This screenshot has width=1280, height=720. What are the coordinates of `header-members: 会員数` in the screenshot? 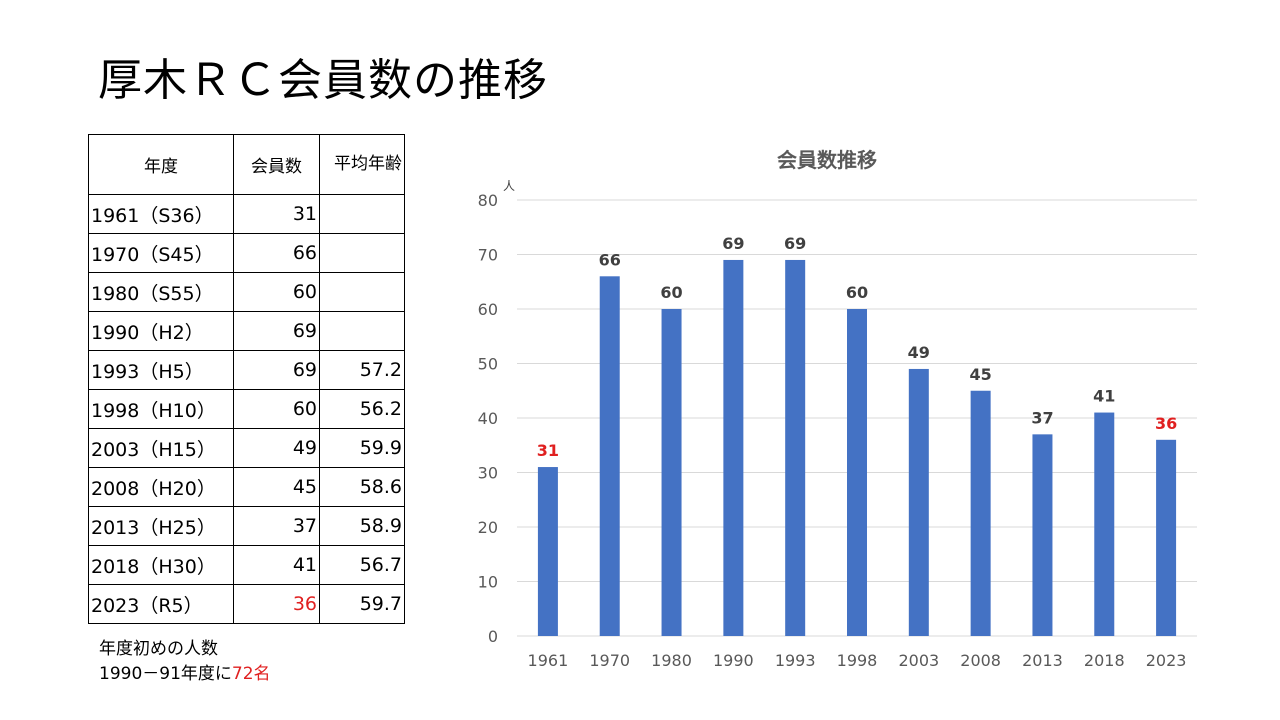 It's located at (276, 164).